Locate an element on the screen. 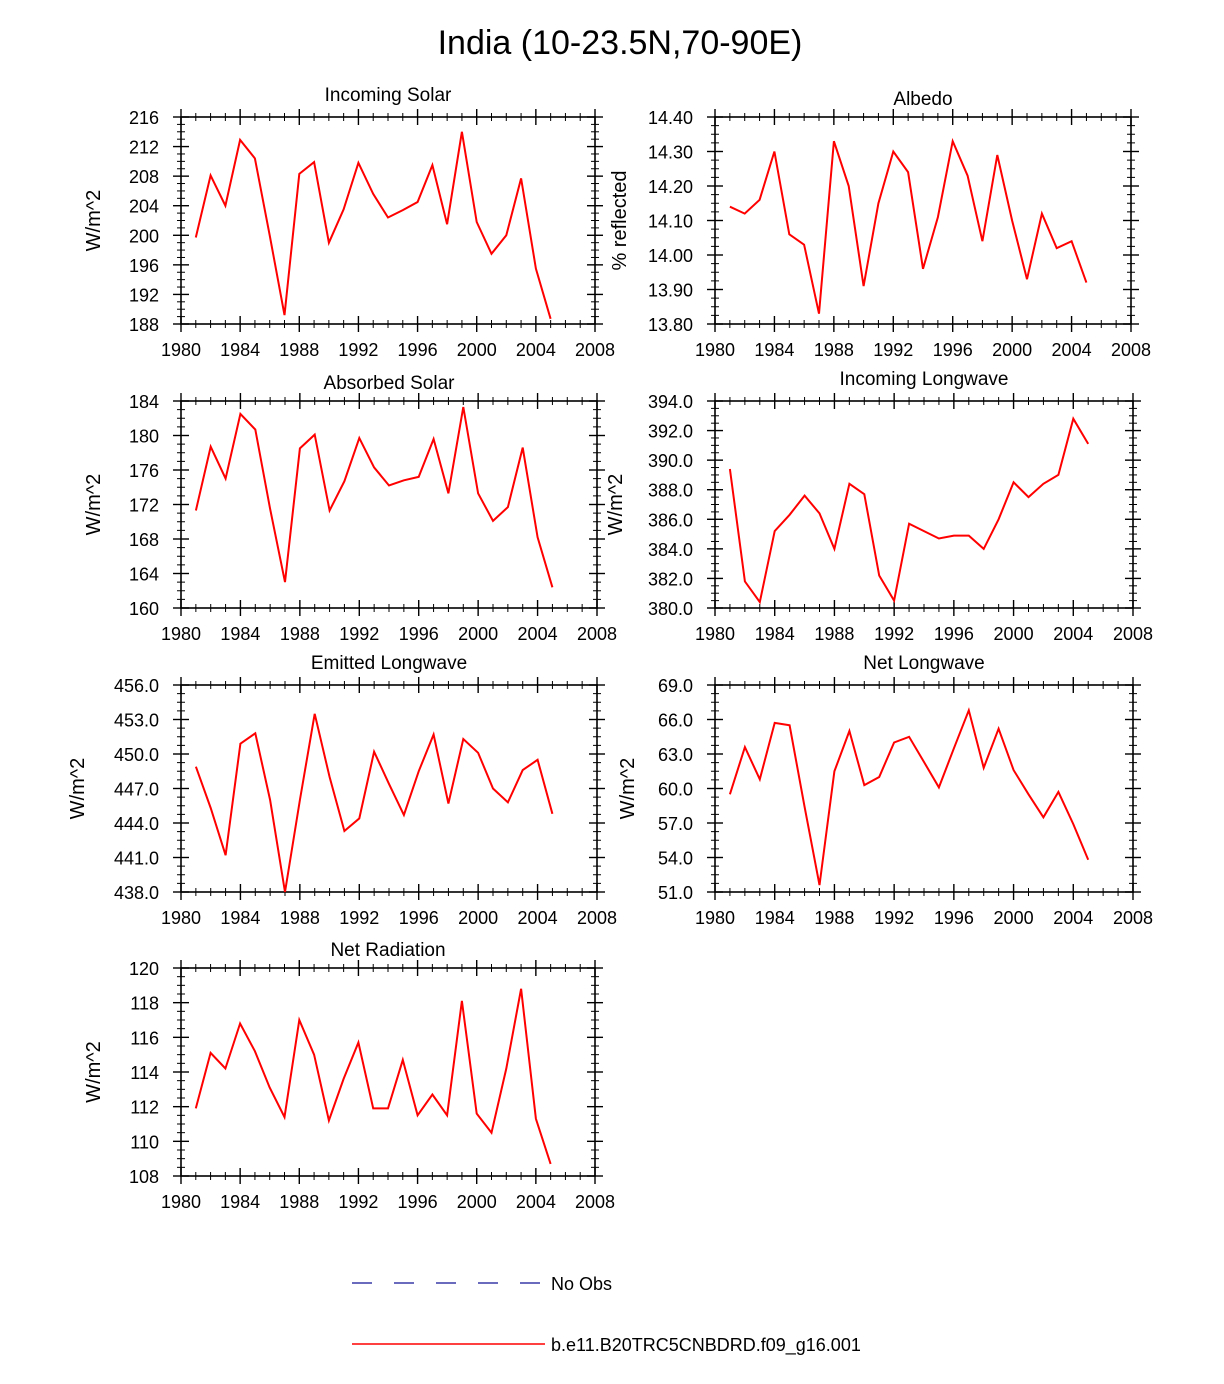 Image resolution: width=1224 pixels, height=1384 pixels. emitted-longwave-xtick-label: 1988 is located at coordinates (300, 918).